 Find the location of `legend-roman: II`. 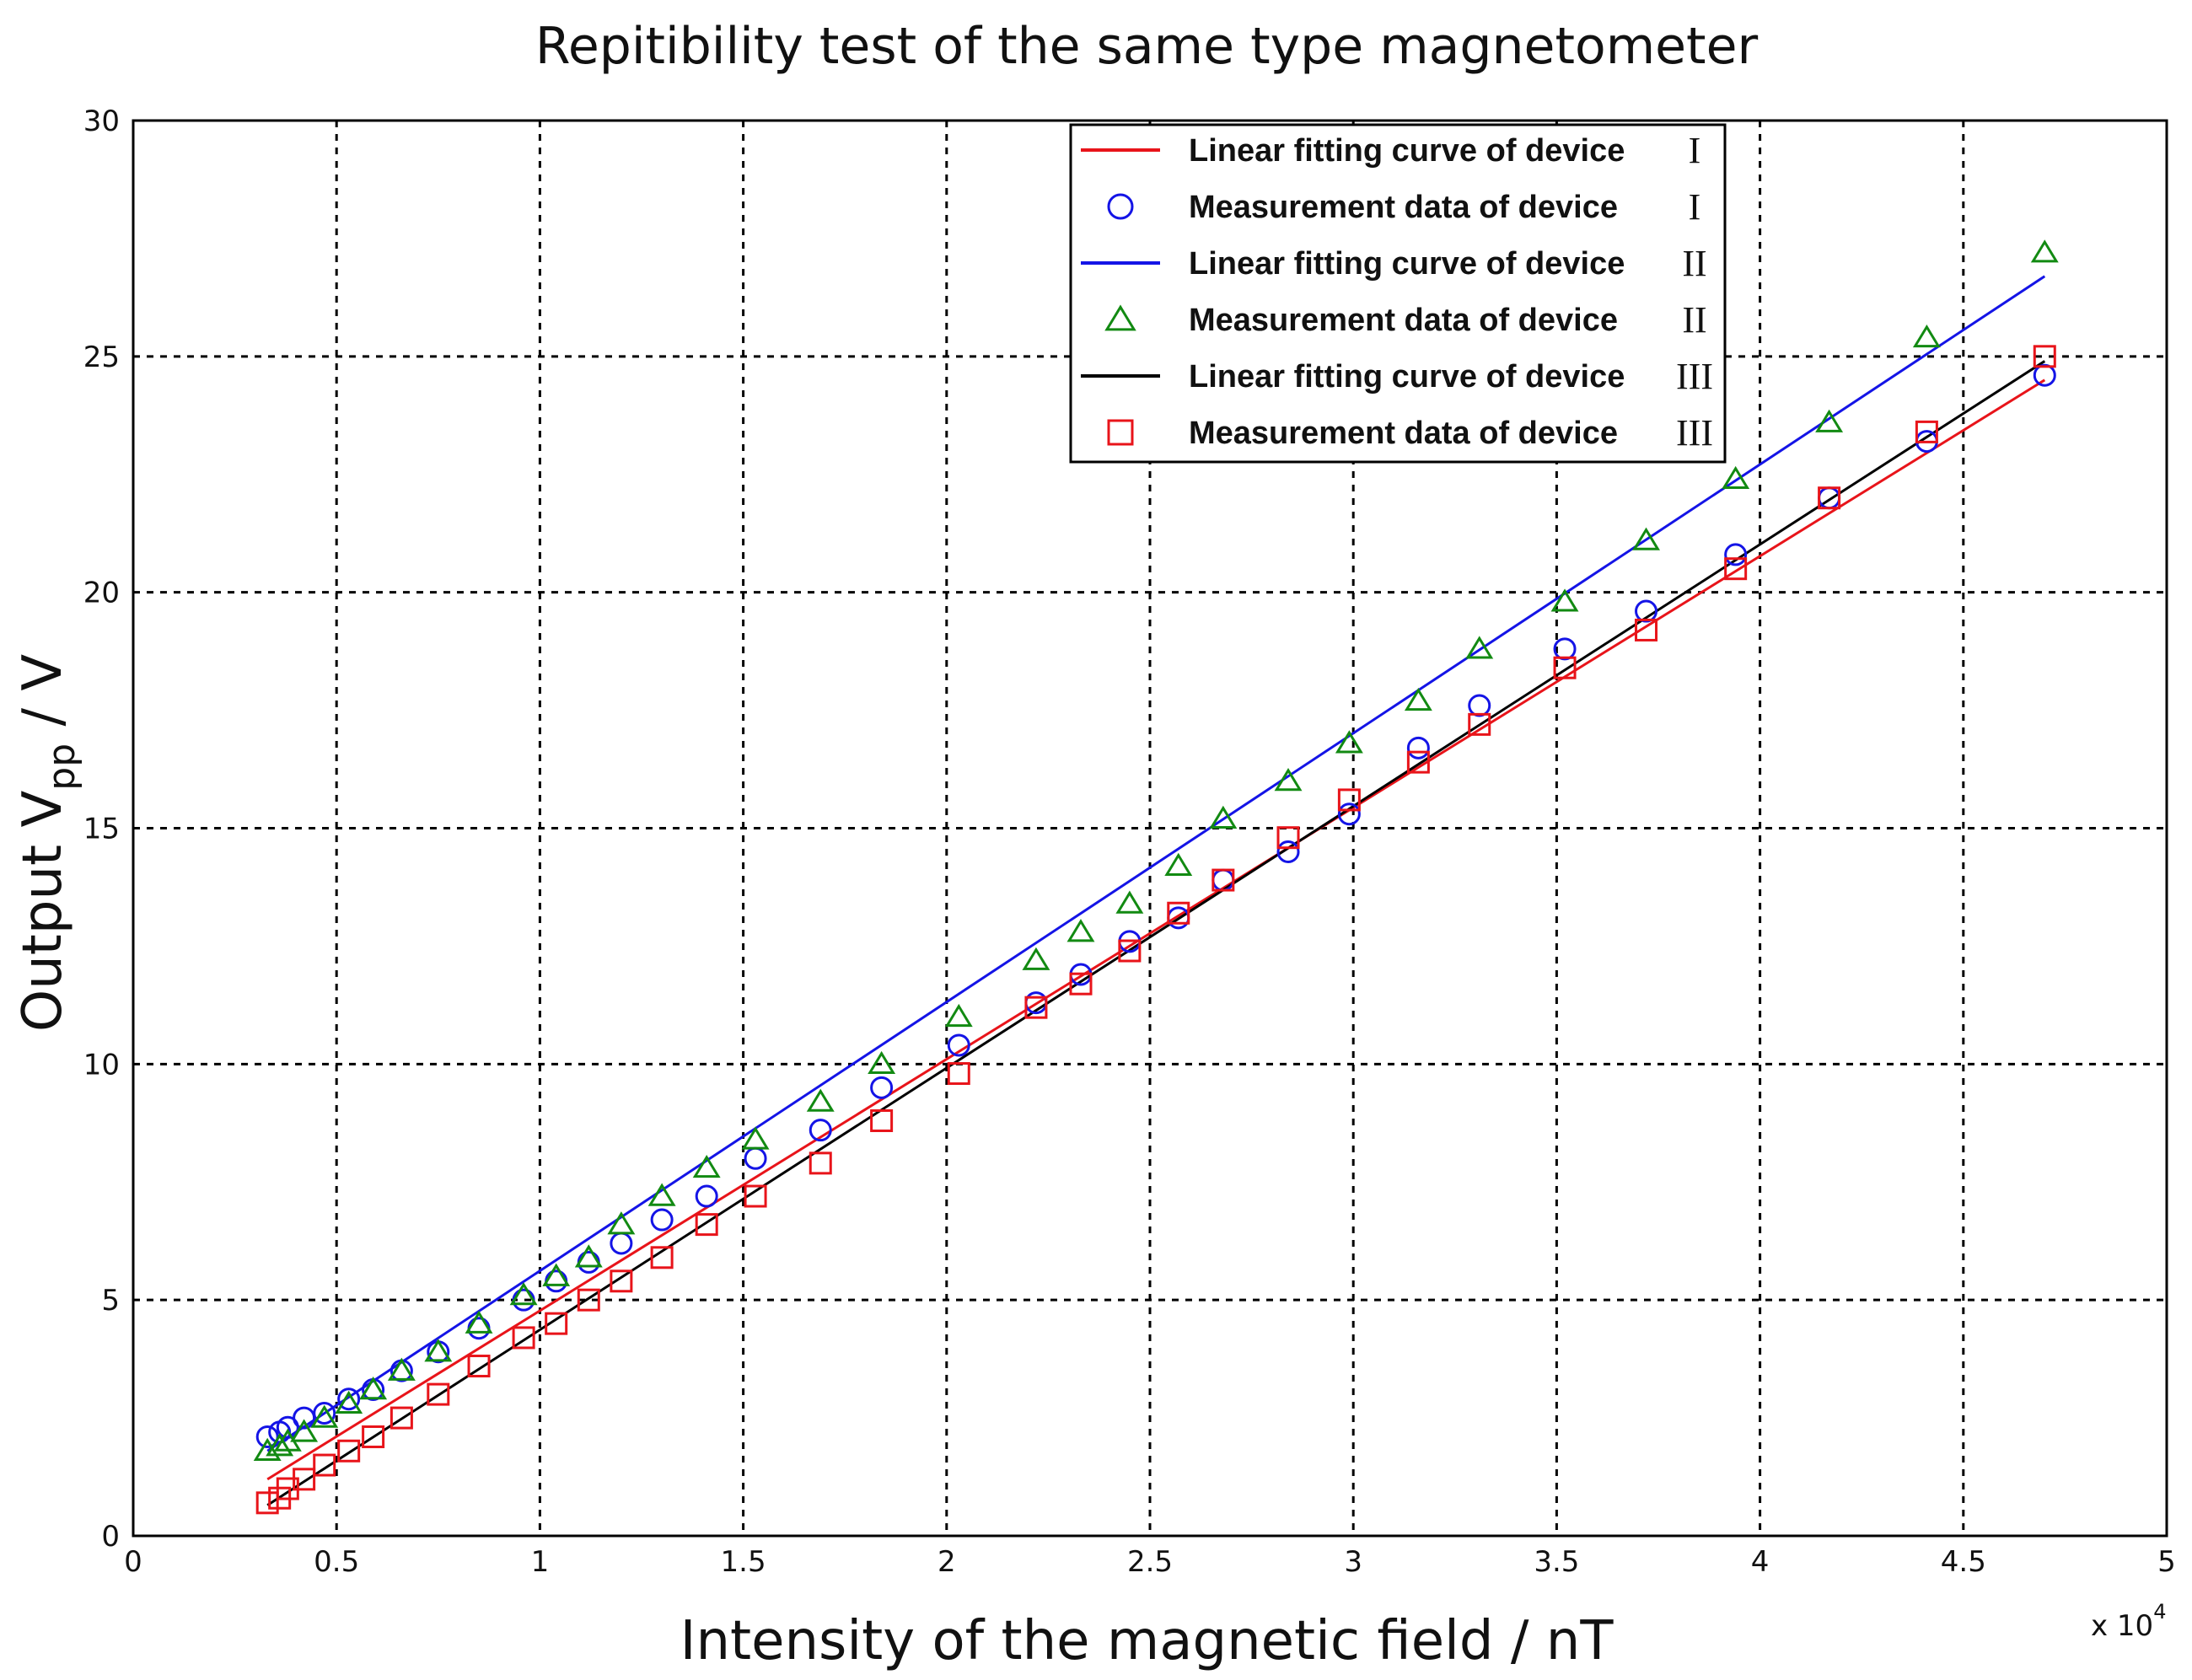

legend-roman: II is located at coordinates (1694, 320).